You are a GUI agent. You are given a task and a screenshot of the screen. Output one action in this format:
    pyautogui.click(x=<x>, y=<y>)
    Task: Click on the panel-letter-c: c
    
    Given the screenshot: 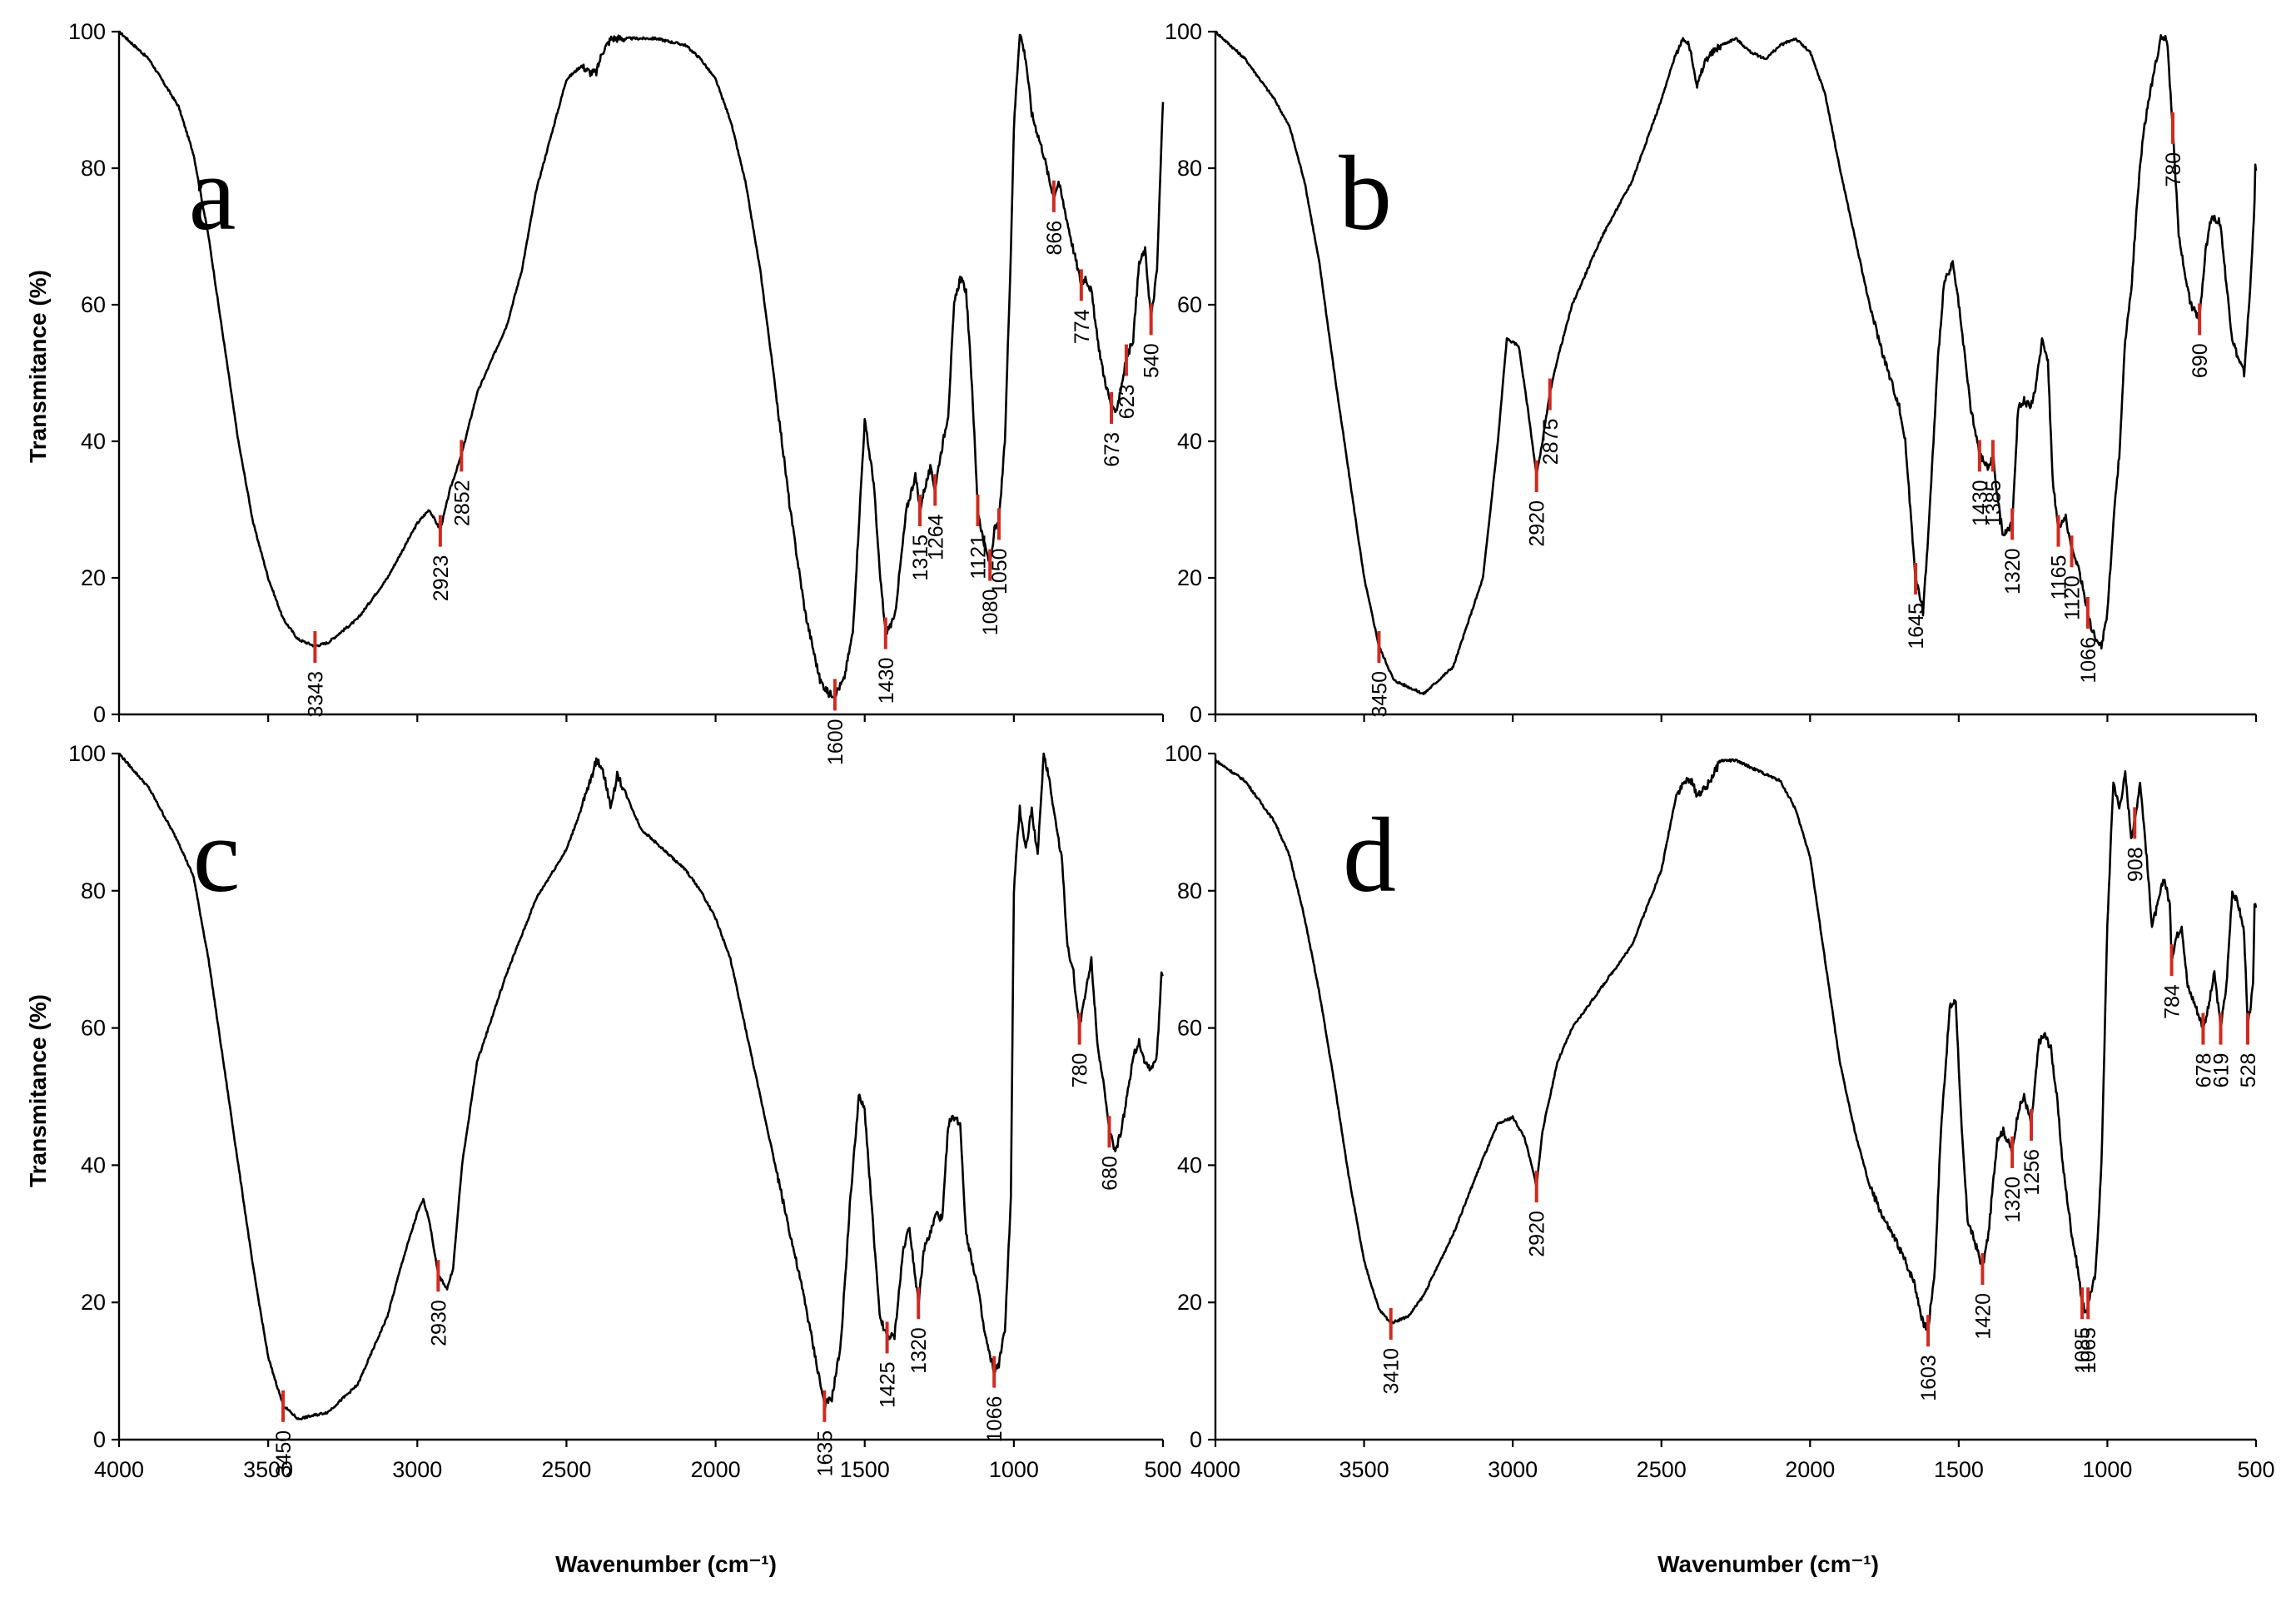 What is the action you would take?
    pyautogui.click(x=217, y=855)
    